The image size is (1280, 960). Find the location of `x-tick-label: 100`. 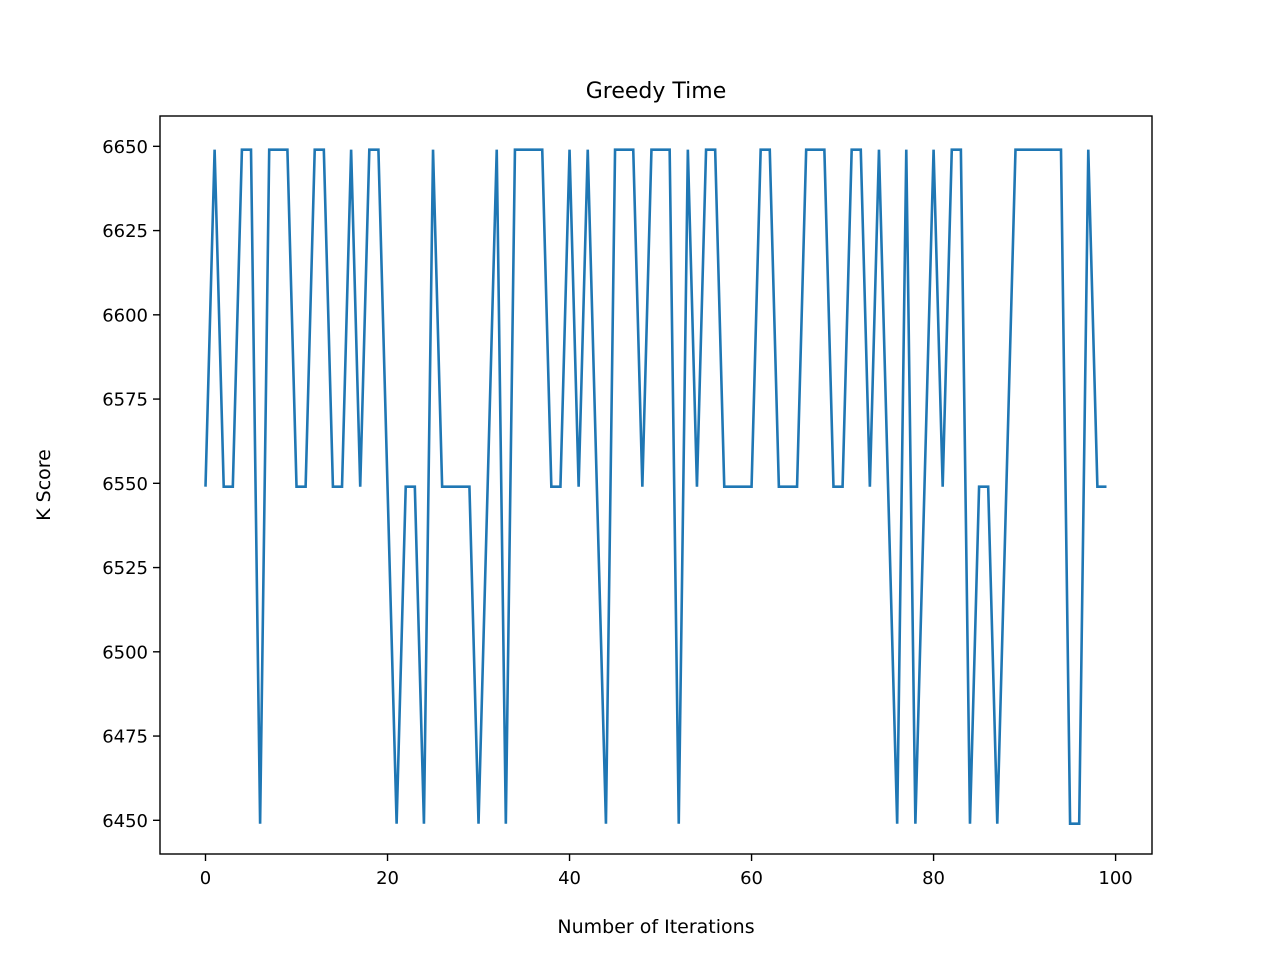

x-tick-label: 100 is located at coordinates (1115, 878).